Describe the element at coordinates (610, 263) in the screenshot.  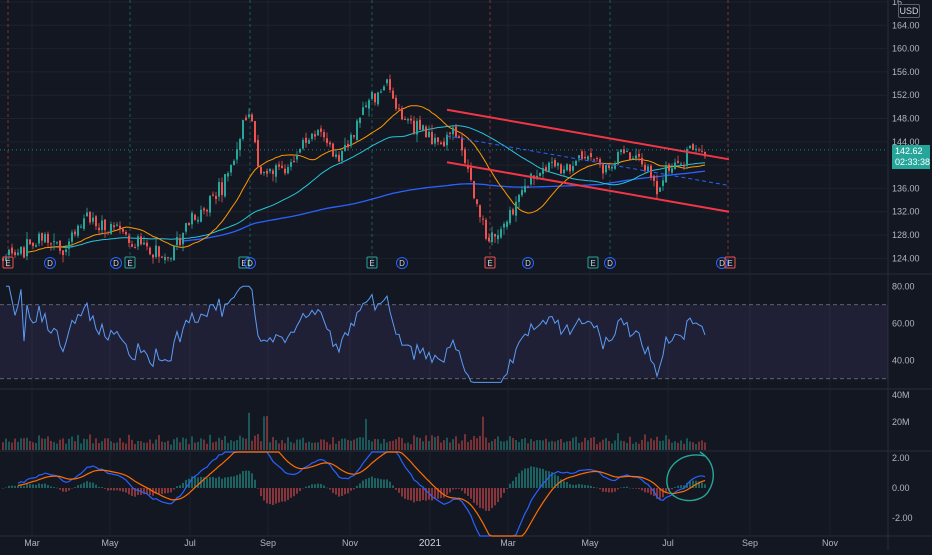
I see `event-marker-label: D` at that location.